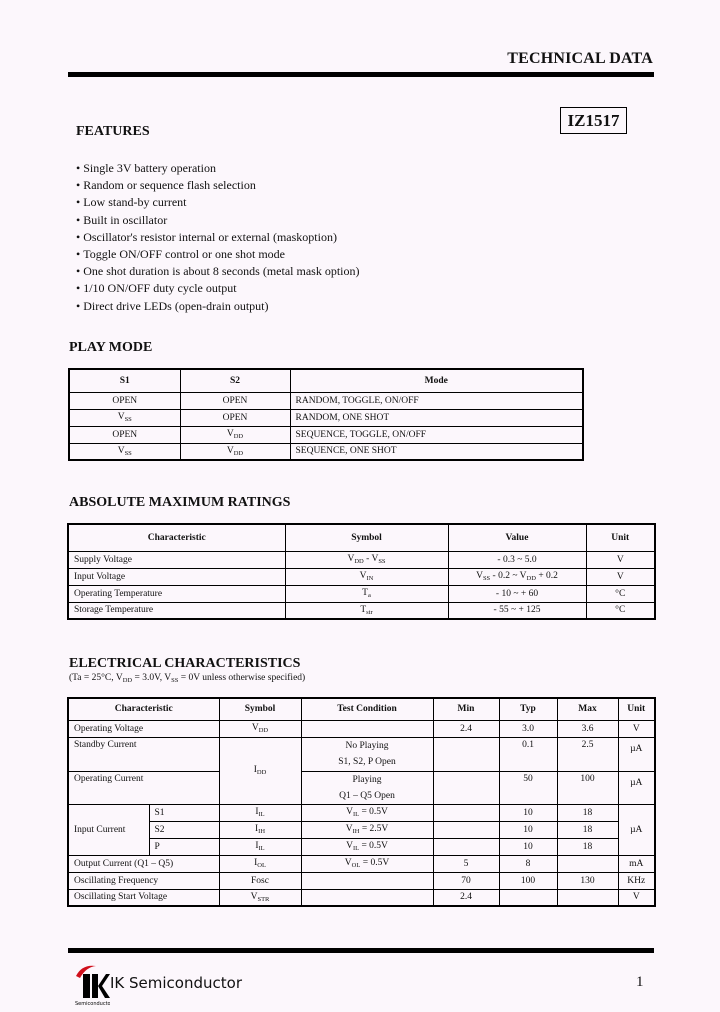 Image resolution: width=720 pixels, height=1012 pixels. What do you see at coordinates (242, 678) in the screenshot?
I see `text-segment: = 0V unless otherwise specified)` at bounding box center [242, 678].